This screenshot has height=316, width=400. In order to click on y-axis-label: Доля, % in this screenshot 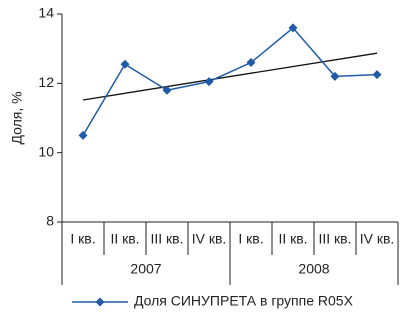, I will do `click(17, 117)`.